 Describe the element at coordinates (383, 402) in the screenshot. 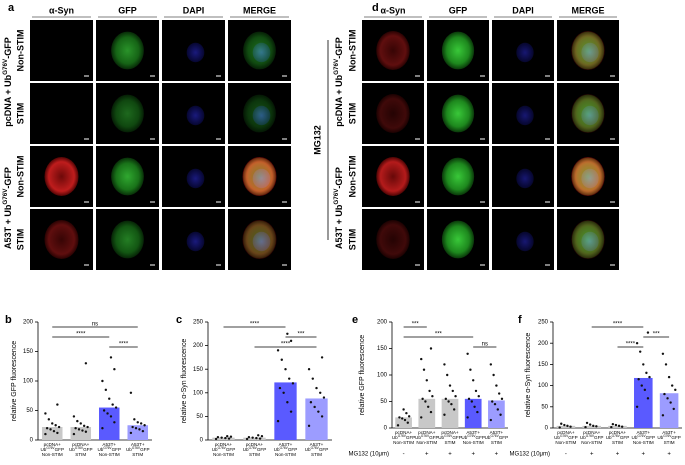

I see `y-tick-label: 50` at that location.